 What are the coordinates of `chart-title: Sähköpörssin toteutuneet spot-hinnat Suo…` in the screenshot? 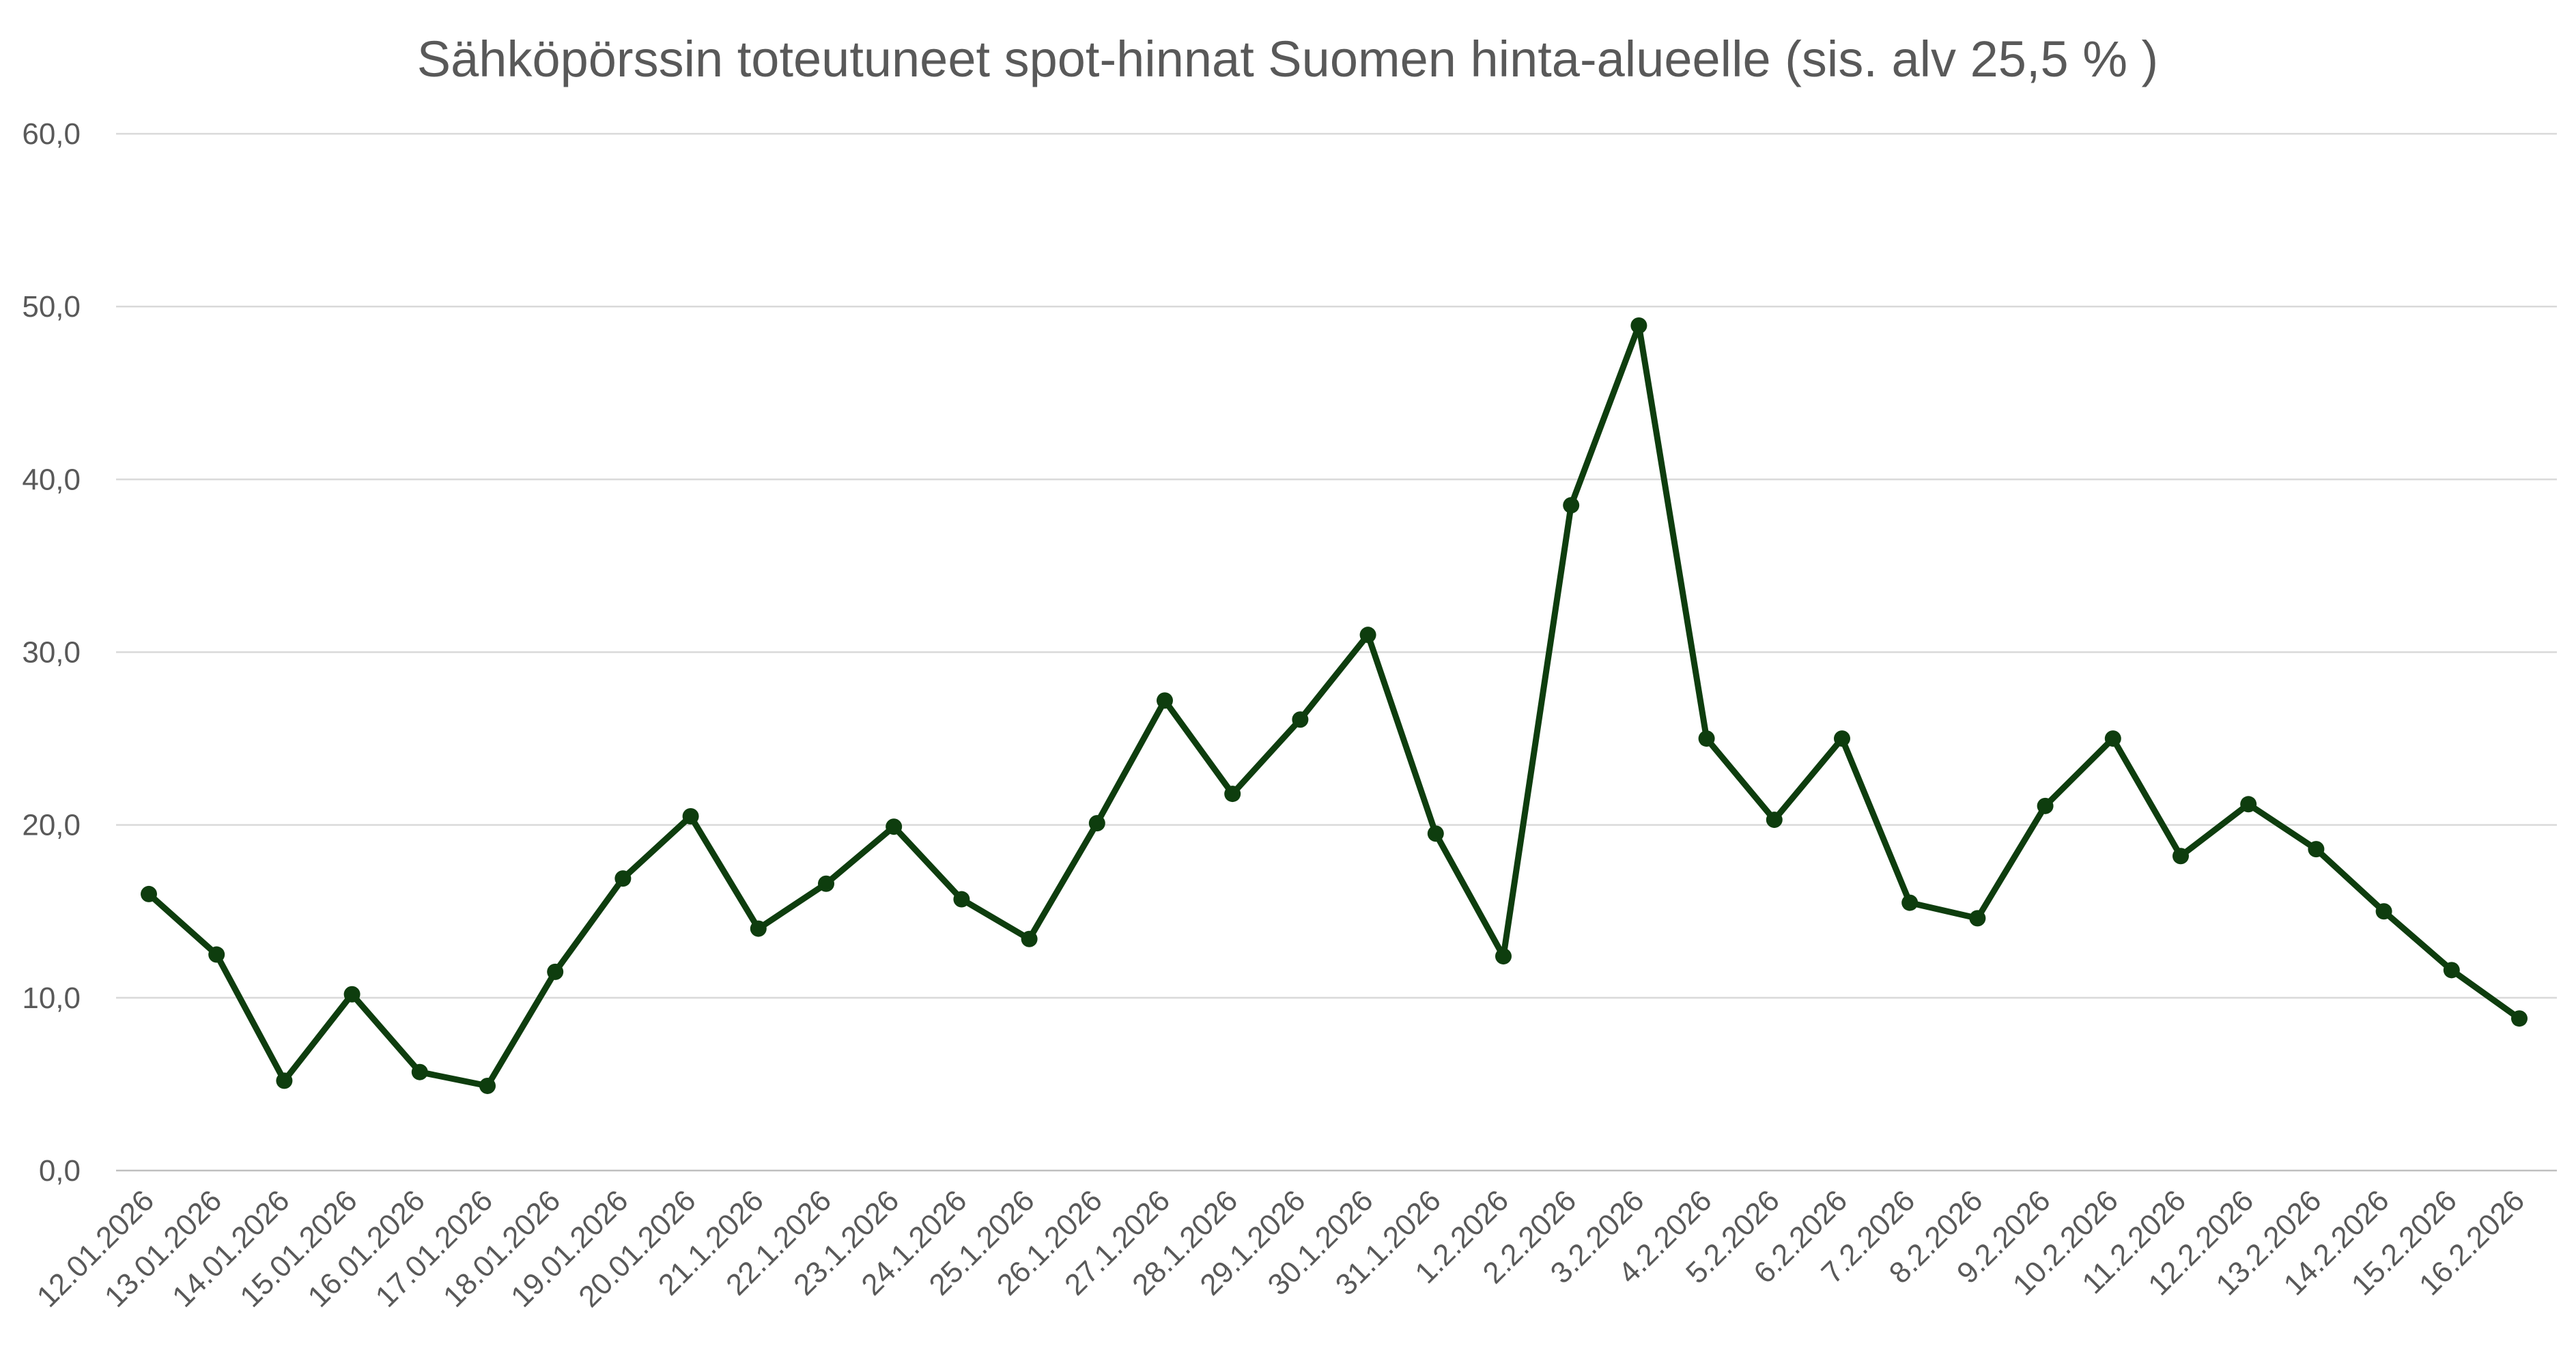 It's located at (1287, 59).